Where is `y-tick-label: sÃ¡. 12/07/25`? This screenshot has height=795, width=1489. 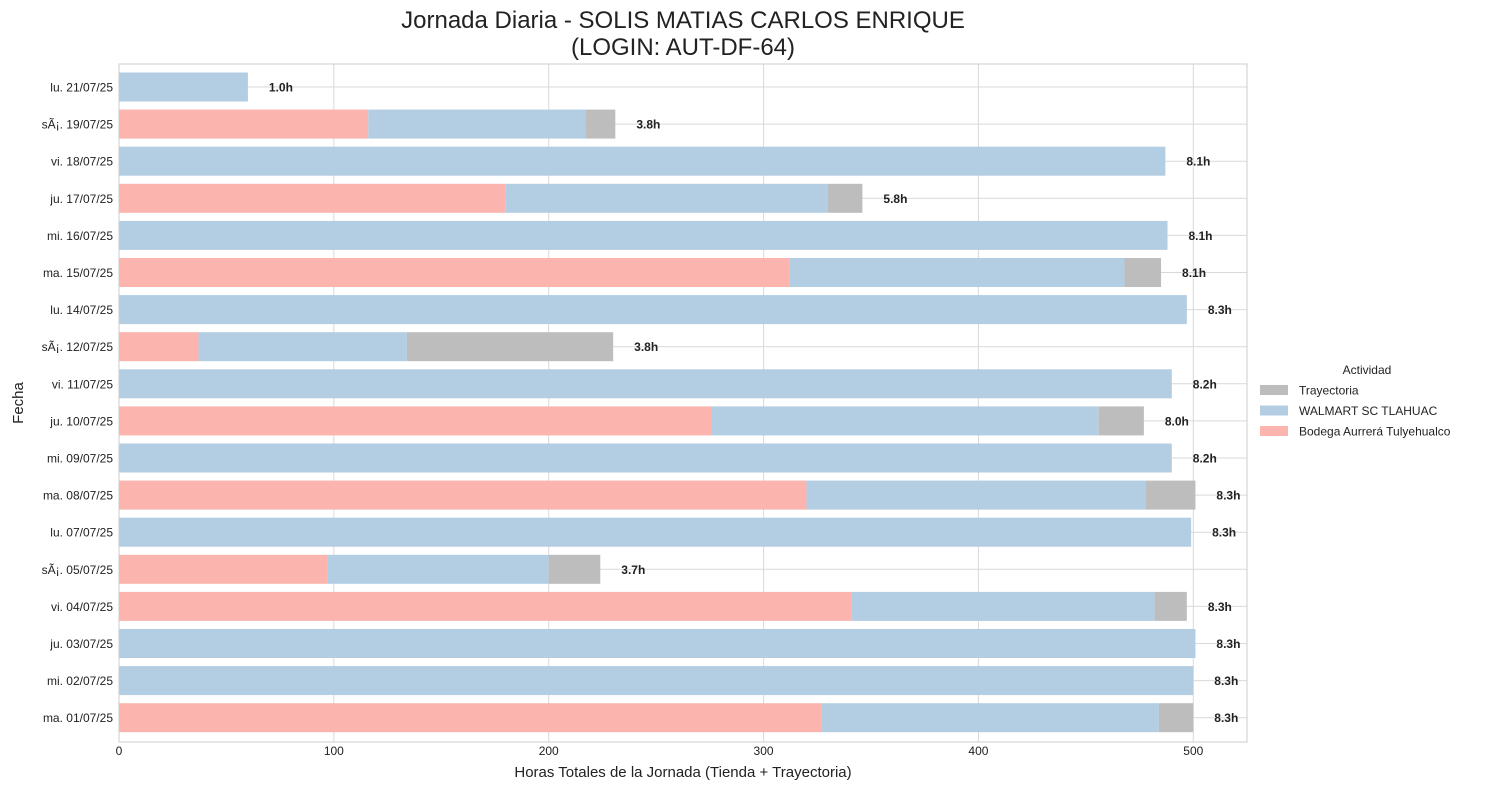 y-tick-label: sÃ¡. 12/07/25 is located at coordinates (78, 347).